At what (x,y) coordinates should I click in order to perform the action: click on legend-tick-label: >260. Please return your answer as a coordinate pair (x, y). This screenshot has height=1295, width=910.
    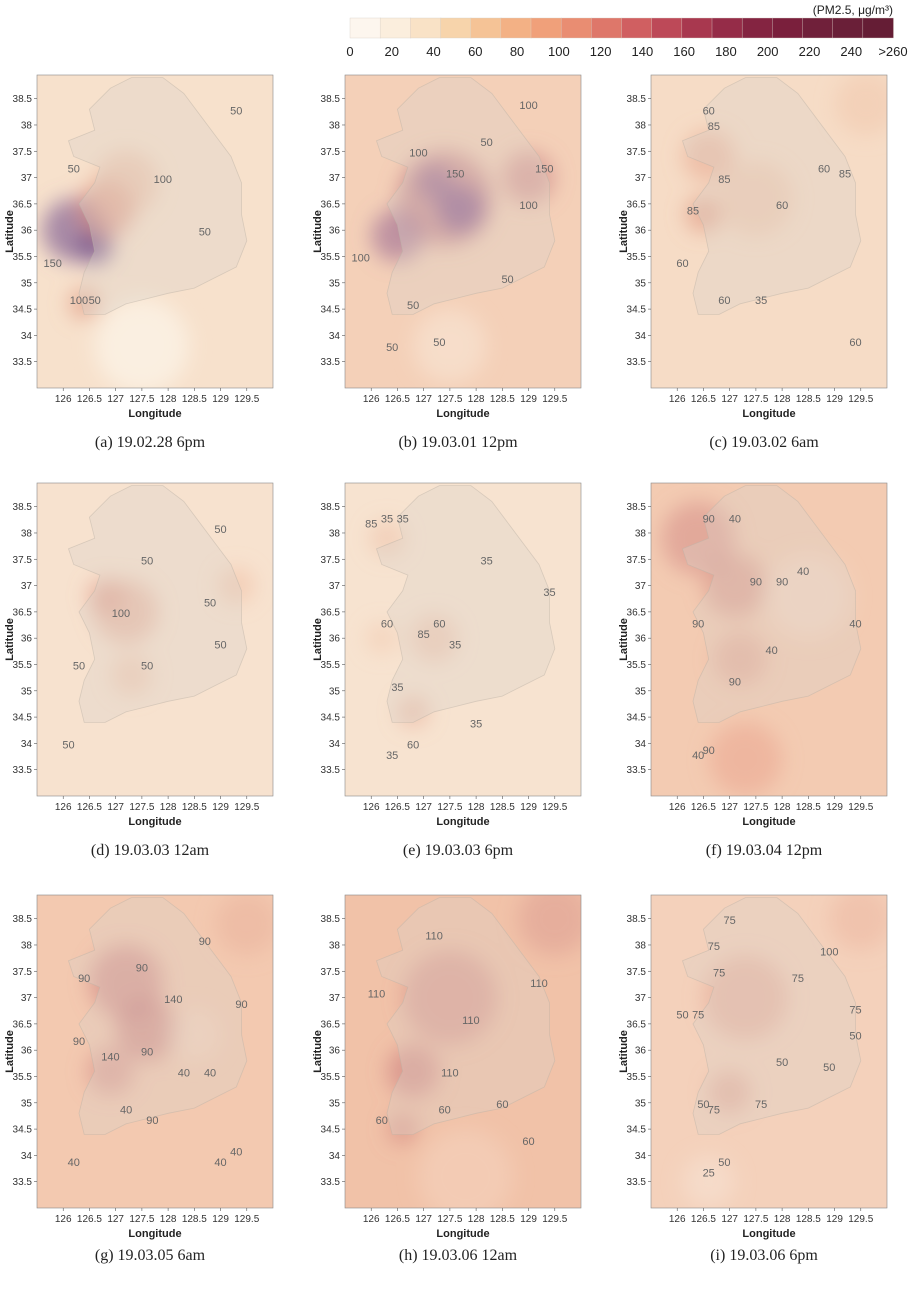
    Looking at the image, I should click on (892, 51).